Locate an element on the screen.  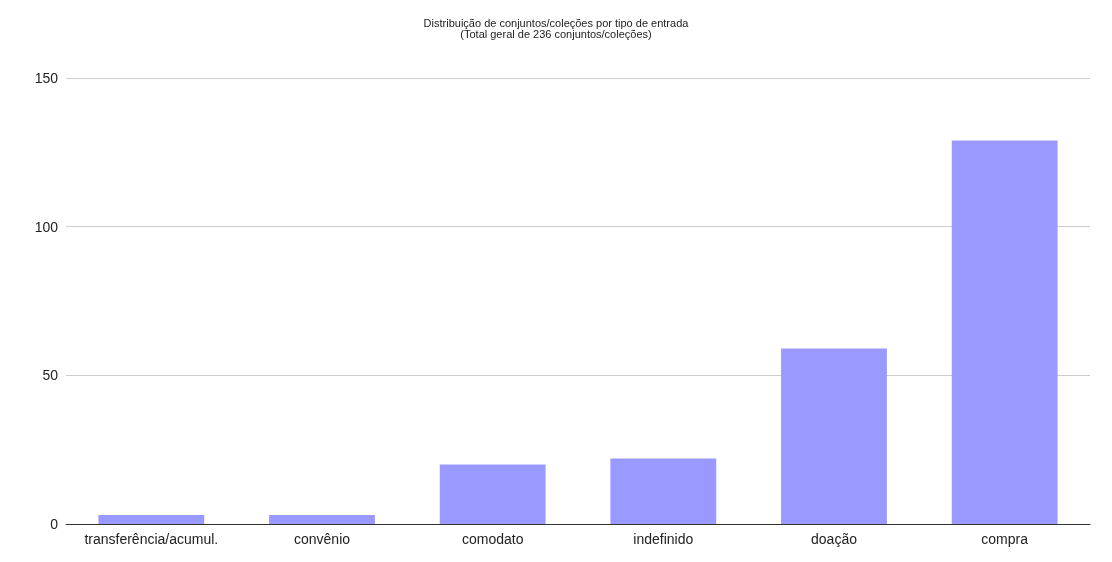
y-tick-label: 100 is located at coordinates (46, 226).